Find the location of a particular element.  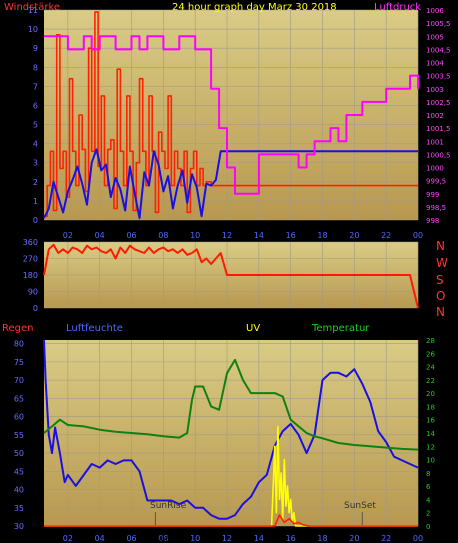

dir-label-n-bottom: N is located at coordinates (440, 312).